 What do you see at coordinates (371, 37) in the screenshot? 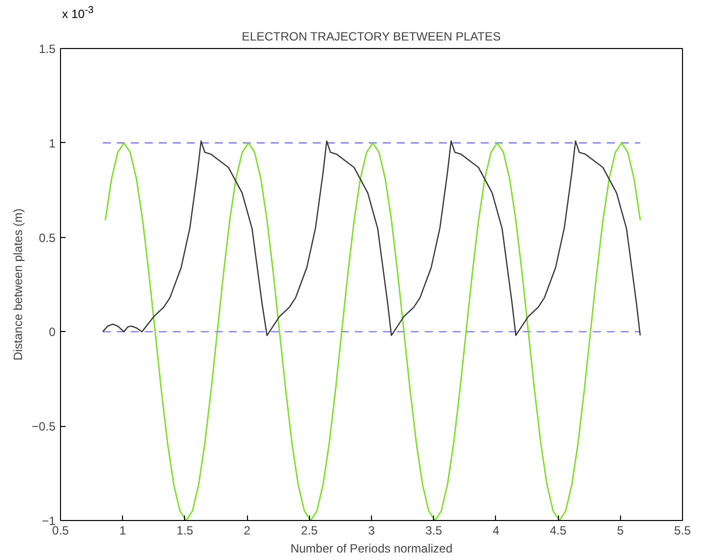
I see `chart-title: ELECTRON TRAJECTORY BETWEEN PLATES` at bounding box center [371, 37].